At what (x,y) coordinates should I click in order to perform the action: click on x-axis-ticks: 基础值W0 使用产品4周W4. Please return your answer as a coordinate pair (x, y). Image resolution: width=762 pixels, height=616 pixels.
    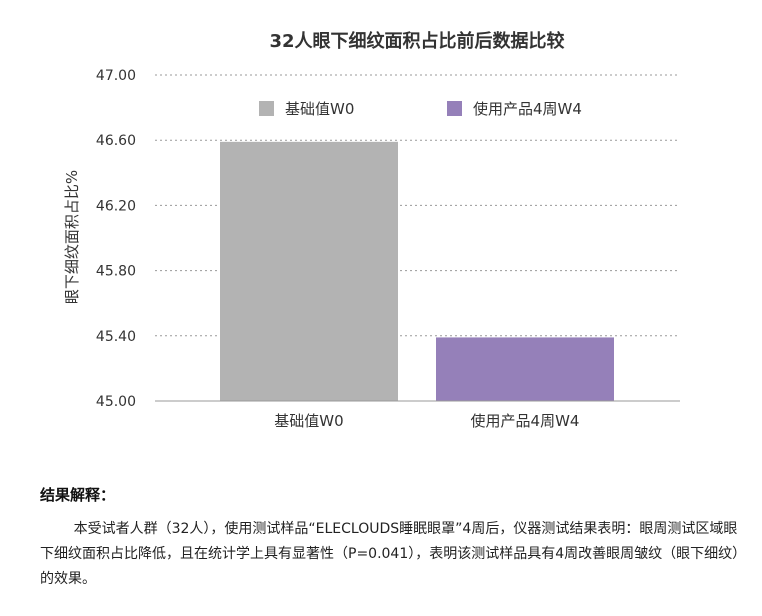
    Looking at the image, I should click on (426, 421).